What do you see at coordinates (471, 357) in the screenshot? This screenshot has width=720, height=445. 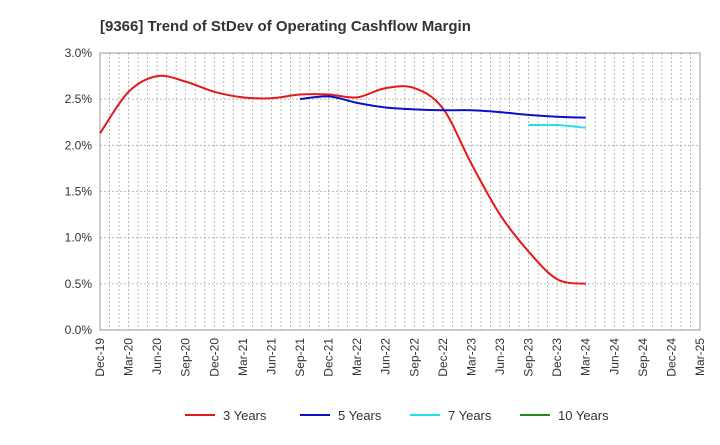 I see `x-tick-label: Mar-23` at bounding box center [471, 357].